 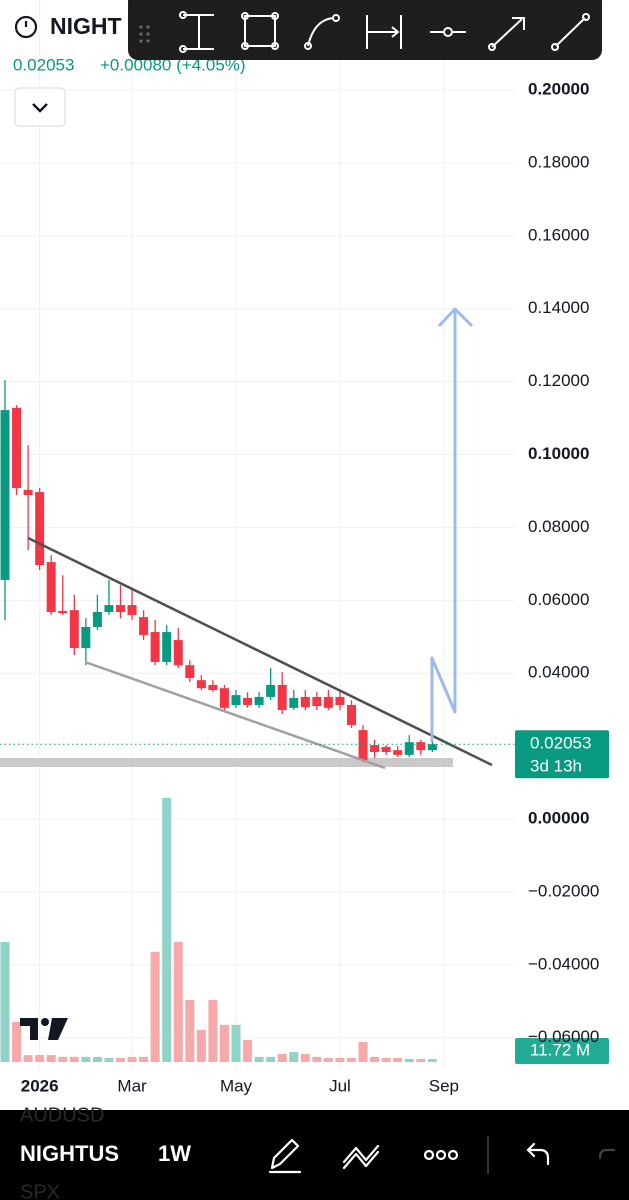 What do you see at coordinates (132, 1085) in the screenshot?
I see `x-tick-label: Mar` at bounding box center [132, 1085].